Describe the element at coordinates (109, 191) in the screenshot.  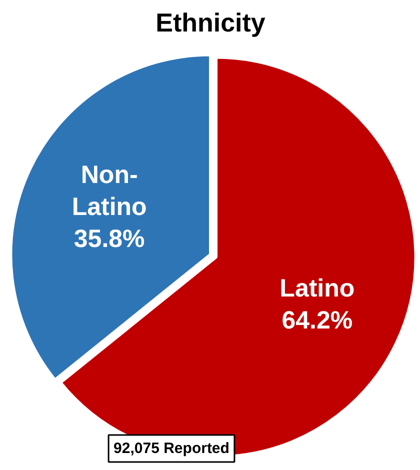
I see `slice-label: Non-Latino` at that location.